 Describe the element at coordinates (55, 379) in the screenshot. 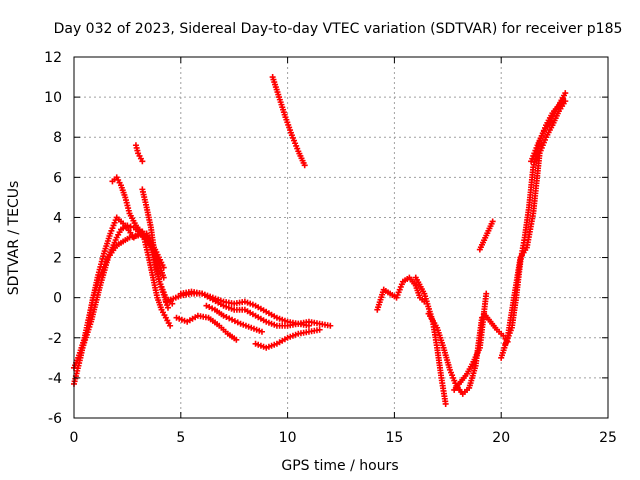

I see `y-tick-label: -4` at that location.